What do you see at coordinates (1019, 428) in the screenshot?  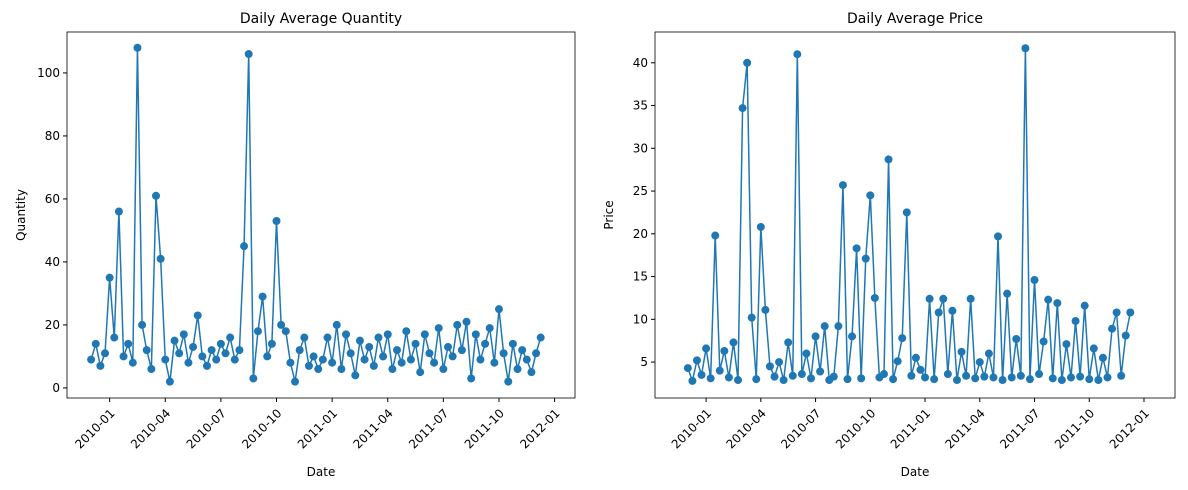 I see `x-tick-label: 2011-07` at bounding box center [1019, 428].